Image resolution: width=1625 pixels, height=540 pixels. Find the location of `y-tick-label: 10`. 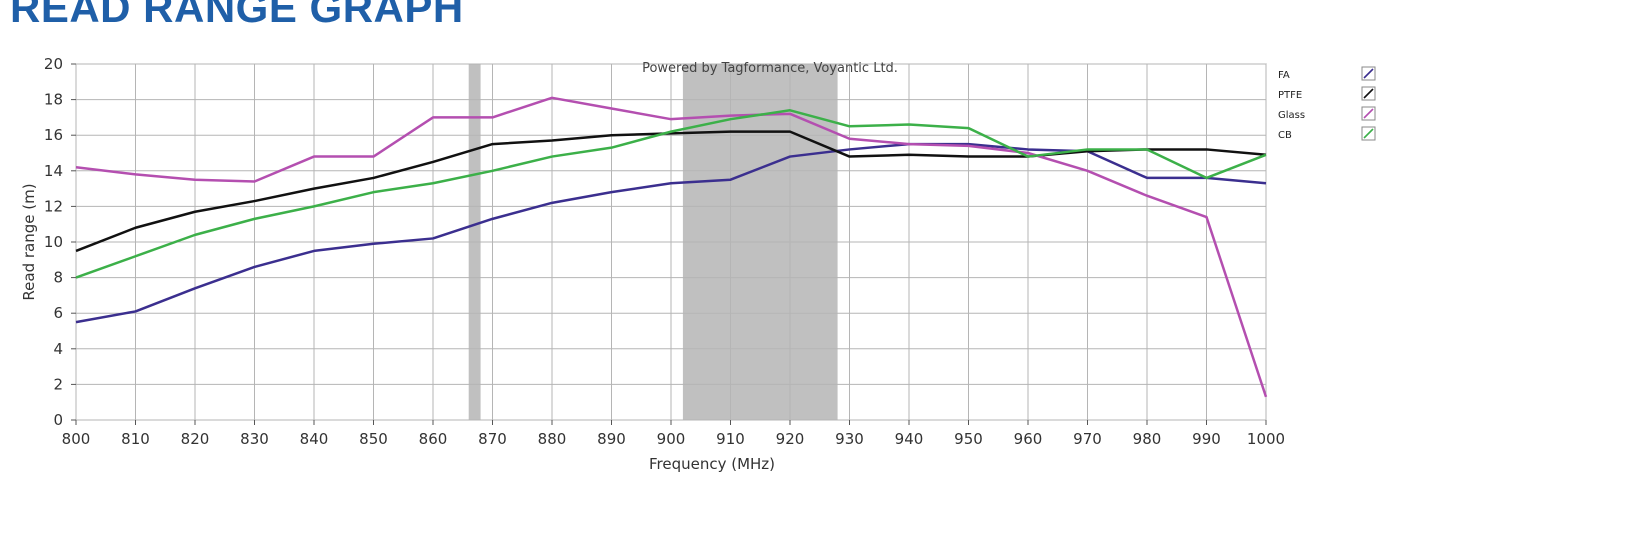

y-tick-label: 10 is located at coordinates (53, 242).